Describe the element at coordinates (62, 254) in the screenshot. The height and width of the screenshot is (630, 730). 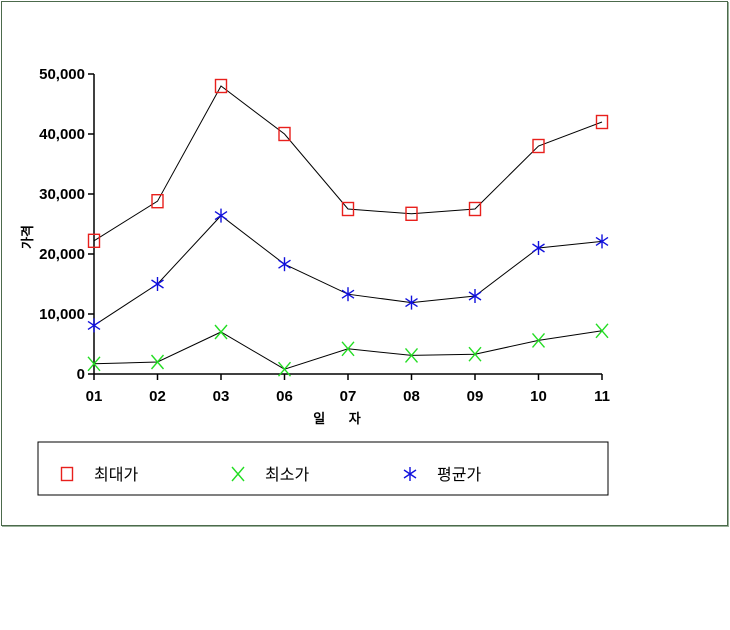
I see `y-tick-label: 20,000` at that location.